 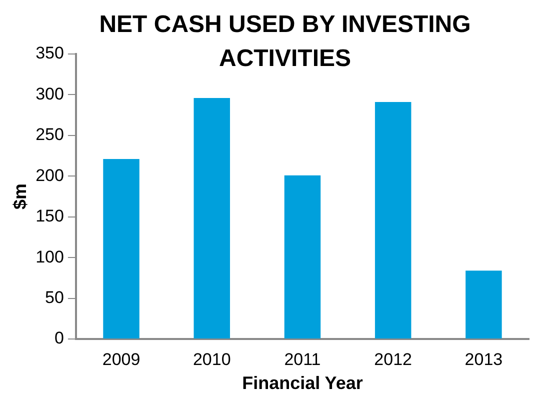 What do you see at coordinates (393, 359) in the screenshot?
I see `x-tick-label: 2012` at bounding box center [393, 359].